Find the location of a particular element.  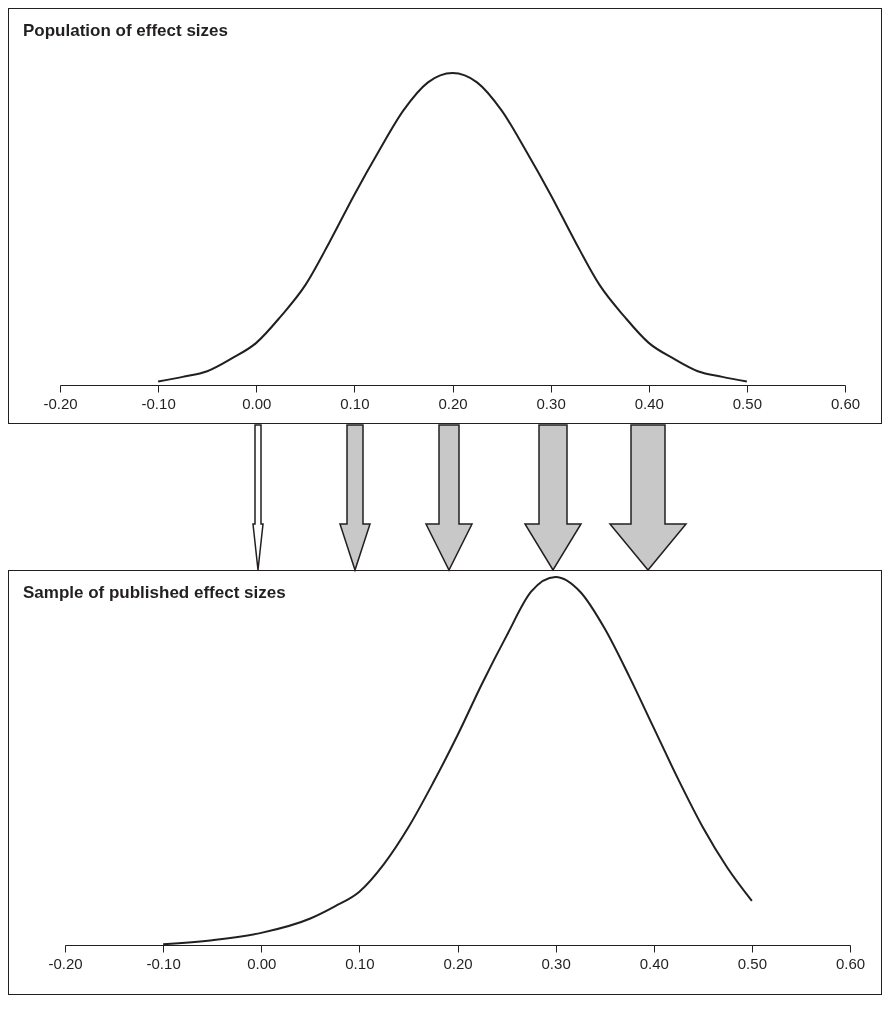

chart-title: Sample of published effect sizes is located at coordinates (154, 593).